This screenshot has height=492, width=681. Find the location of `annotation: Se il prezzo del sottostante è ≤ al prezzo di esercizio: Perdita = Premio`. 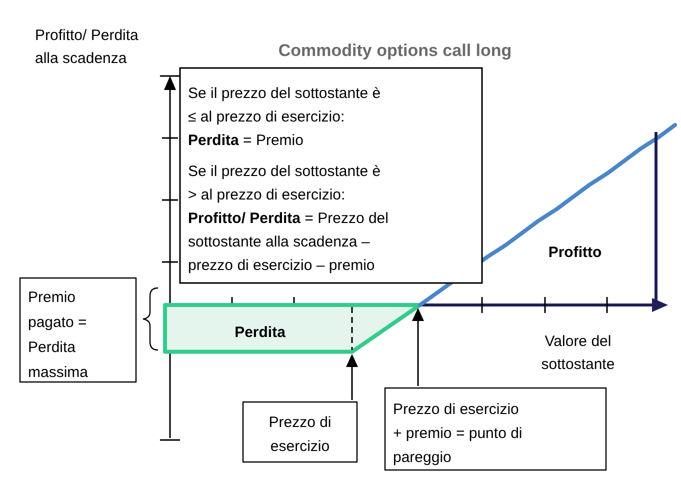

annotation: Se il prezzo del sottostante è ≤ al prezzo di esercizio: Perdita = Premio is located at coordinates (284, 117).